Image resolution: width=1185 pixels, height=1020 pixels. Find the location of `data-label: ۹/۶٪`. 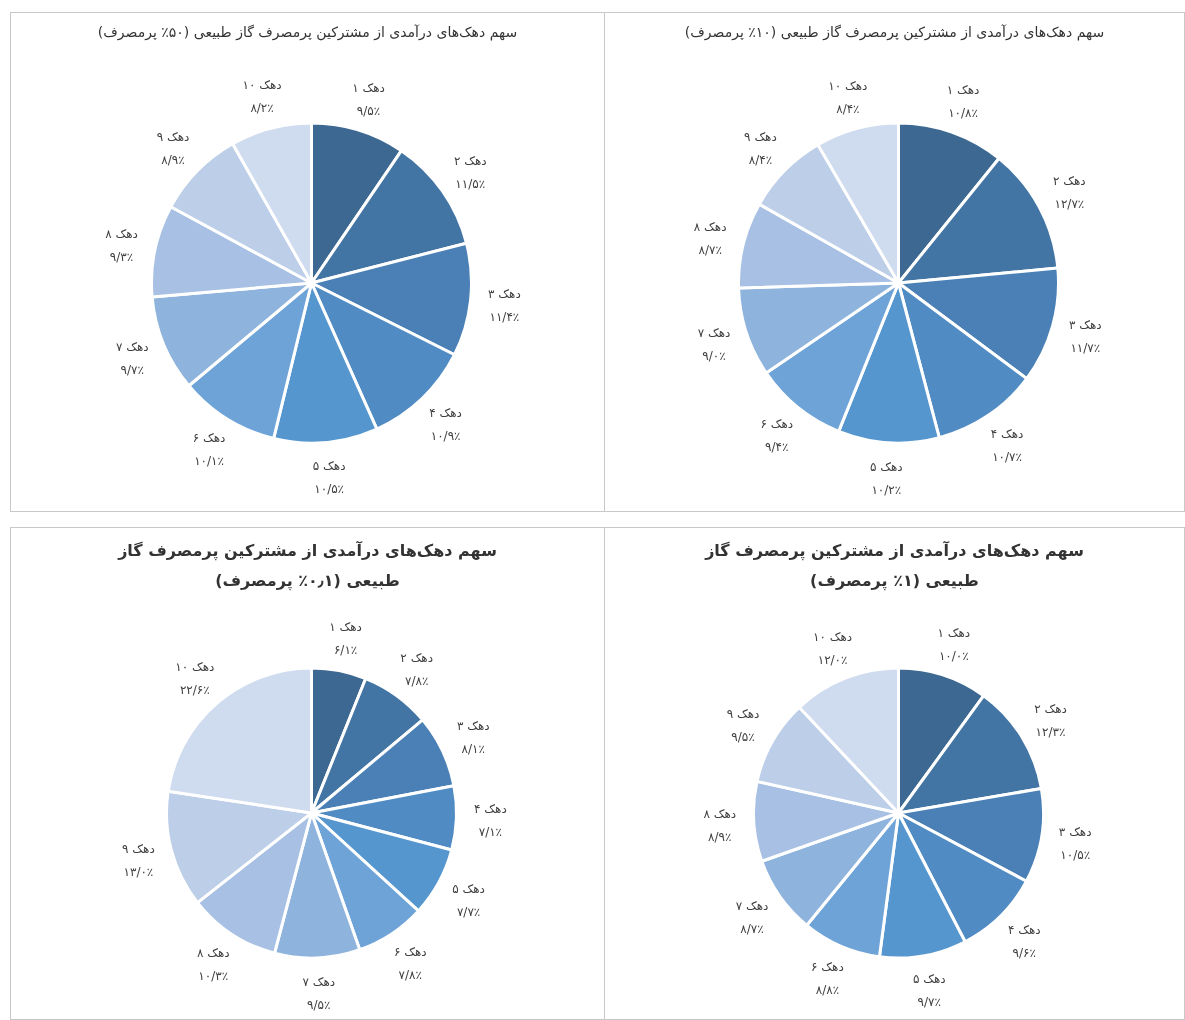

data-label: ۹/۶٪ is located at coordinates (1024, 953).